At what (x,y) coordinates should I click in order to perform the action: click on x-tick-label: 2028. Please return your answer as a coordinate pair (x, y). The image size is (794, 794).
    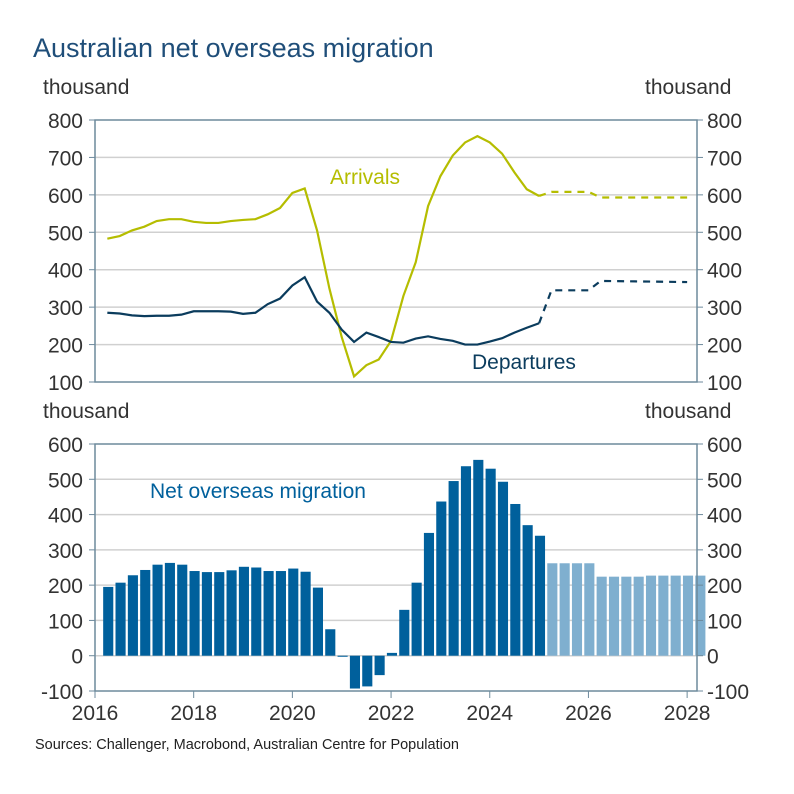
    Looking at the image, I should click on (687, 713).